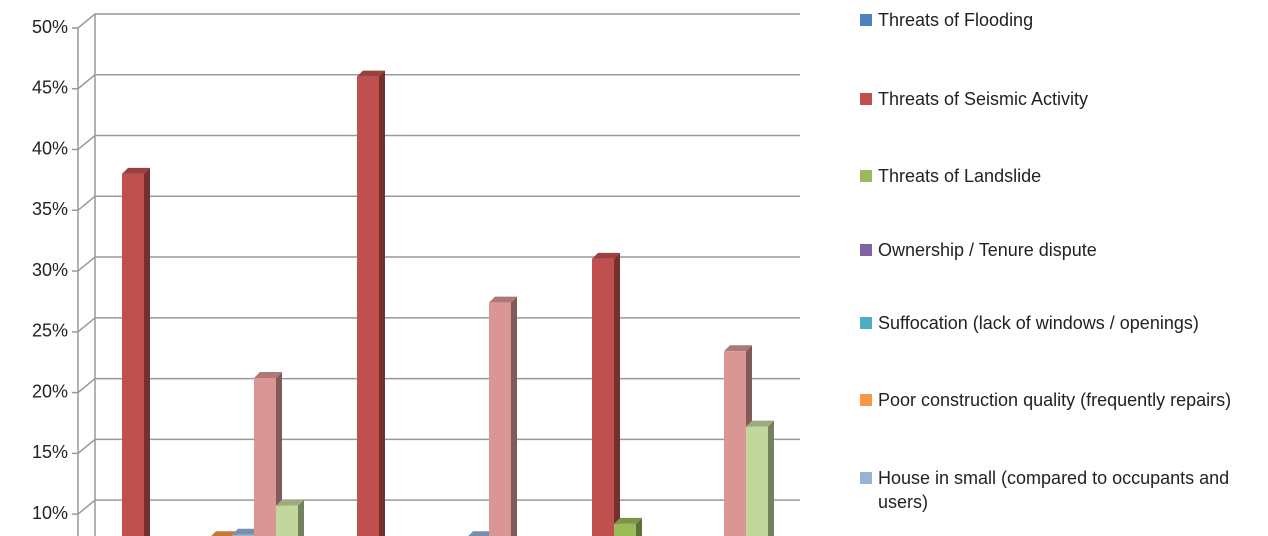 Image resolution: width=1268 pixels, height=536 pixels. Describe the element at coordinates (50, 452) in the screenshot. I see `y-tick-label: 15%` at that location.